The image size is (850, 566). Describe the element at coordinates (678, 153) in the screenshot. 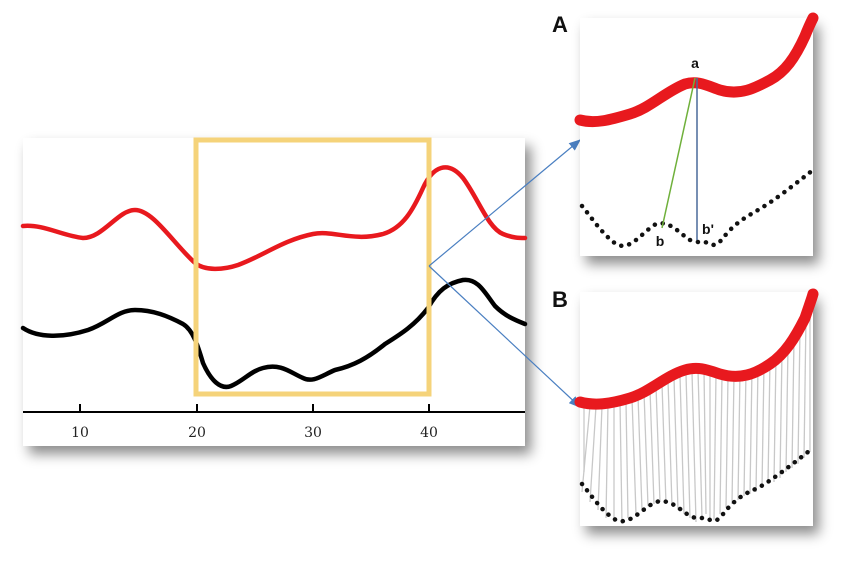

I see `green-alignment-line` at that location.